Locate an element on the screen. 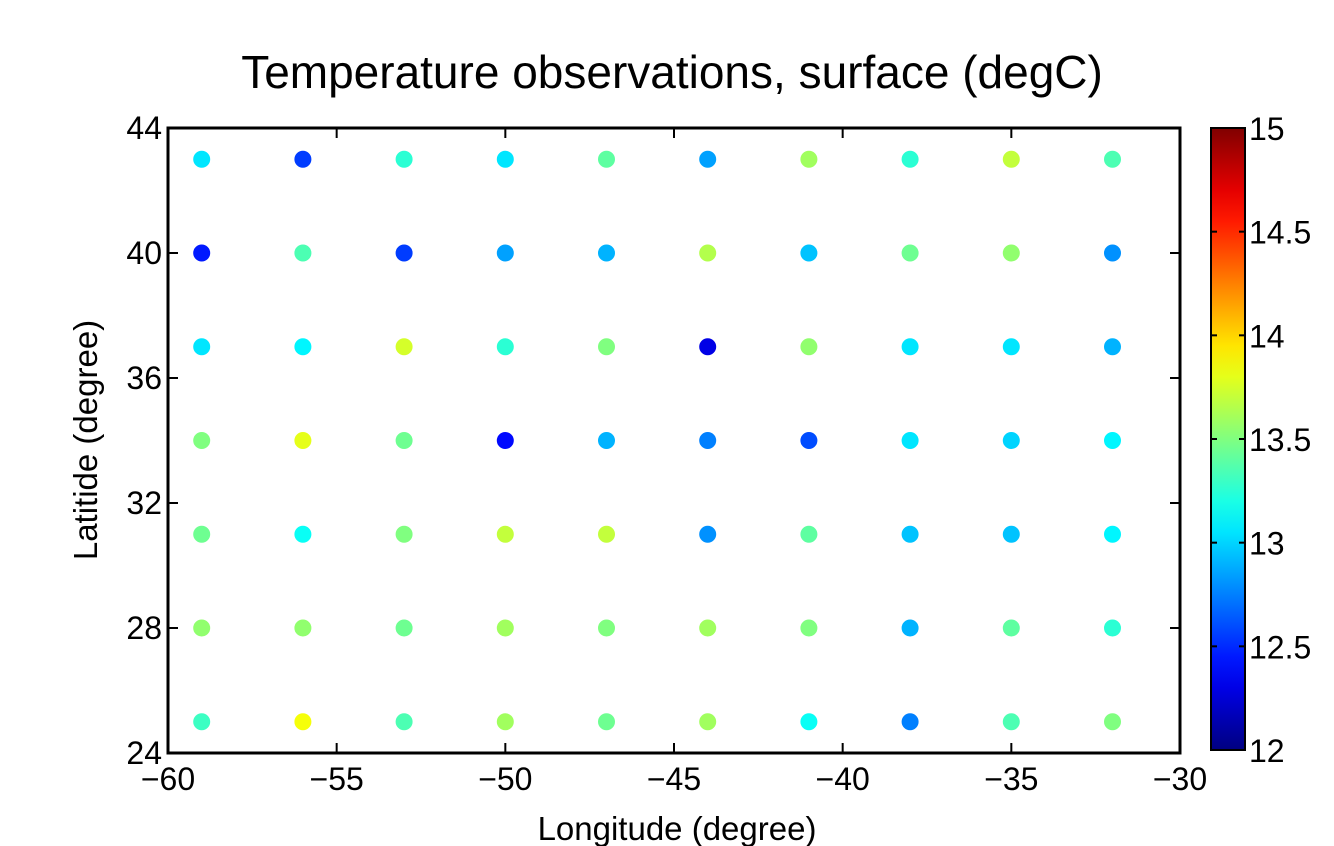 The image size is (1334, 846). colorbar: 12 12.5 13 13.5 14 14.5 15 is located at coordinates (1260, 440).